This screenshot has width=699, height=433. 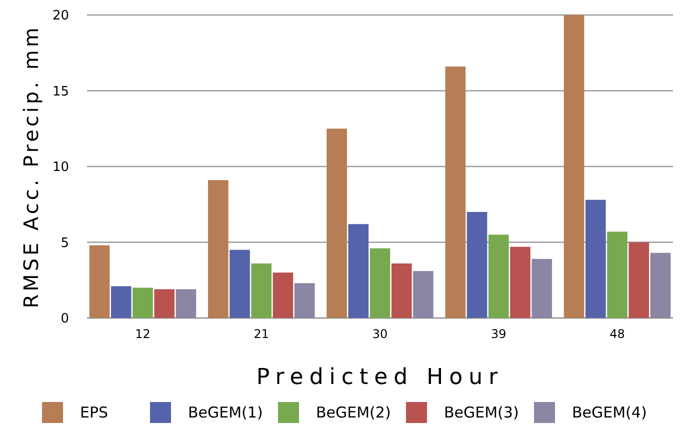 What do you see at coordinates (64, 243) in the screenshot?
I see `y-tick-label: 5` at bounding box center [64, 243].